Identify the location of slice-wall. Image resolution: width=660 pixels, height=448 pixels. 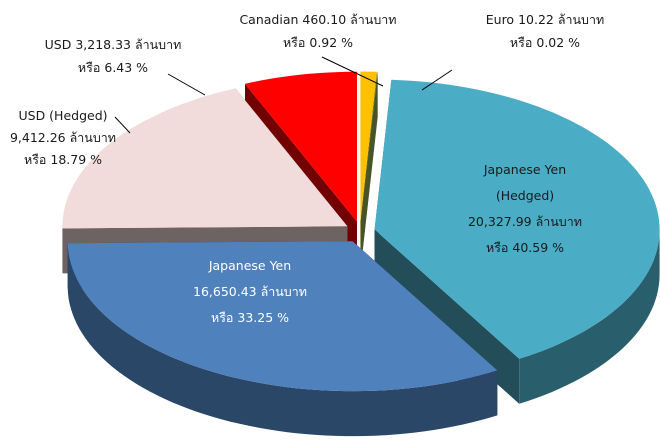
(369, 169).